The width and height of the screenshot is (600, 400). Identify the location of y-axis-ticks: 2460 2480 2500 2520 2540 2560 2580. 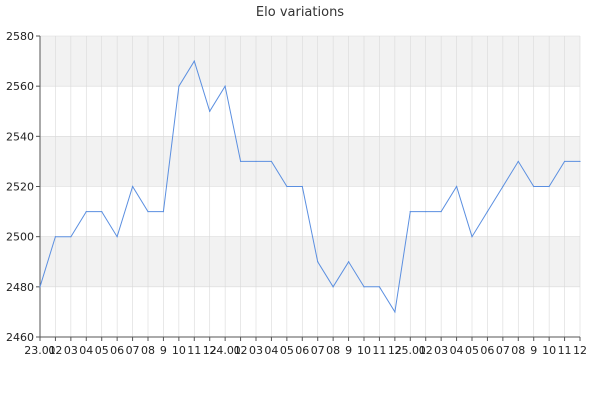
(23, 187).